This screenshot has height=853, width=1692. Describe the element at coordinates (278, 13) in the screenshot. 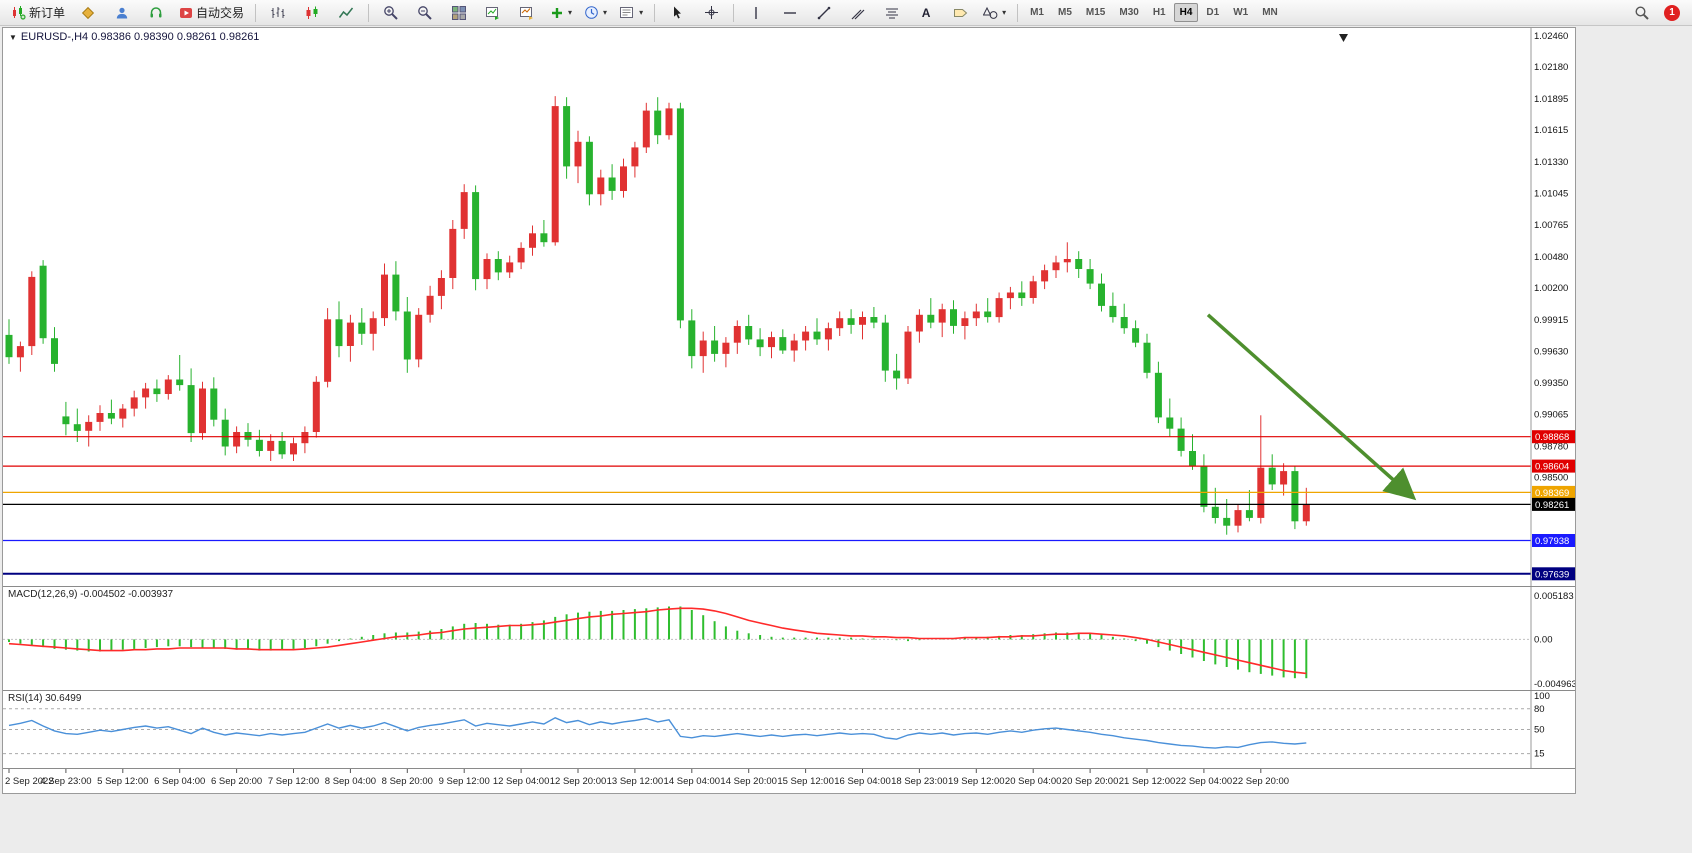

I see `bar-chart-button` at that location.